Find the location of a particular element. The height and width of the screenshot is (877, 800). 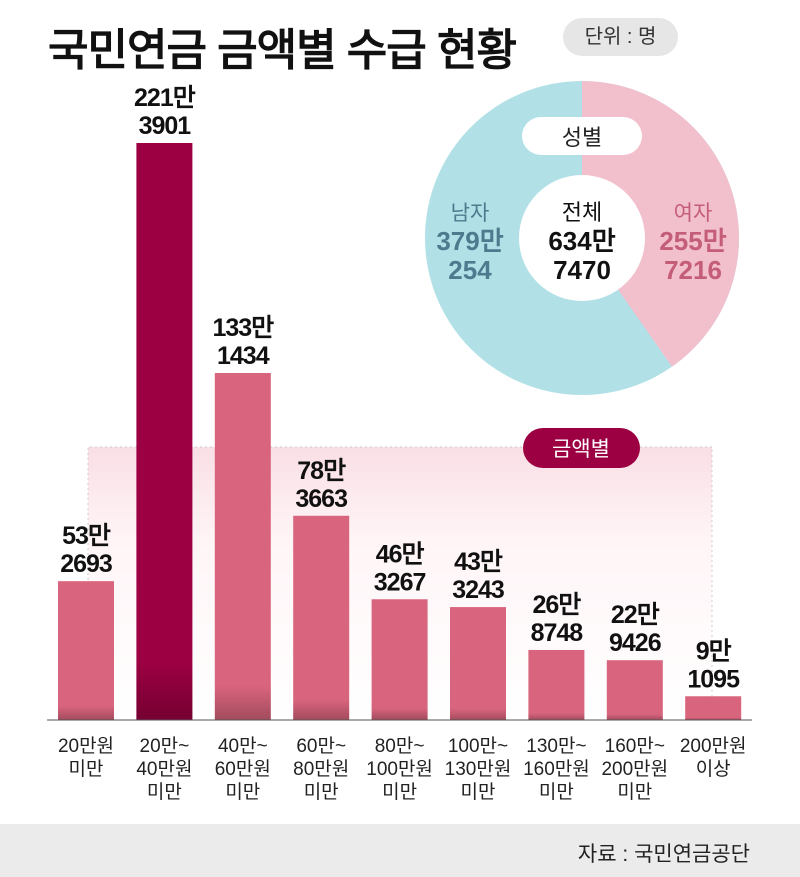

bar-value-label: 8748 is located at coordinates (557, 633).